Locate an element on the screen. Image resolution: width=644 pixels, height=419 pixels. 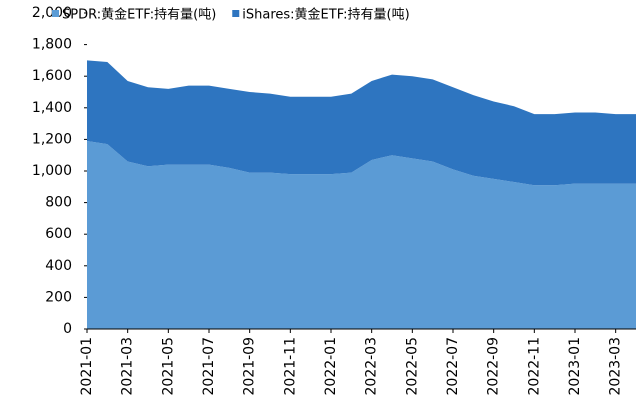
legend-label: iShares:黄金ETF:持有量(吨) is located at coordinates (325, 15).